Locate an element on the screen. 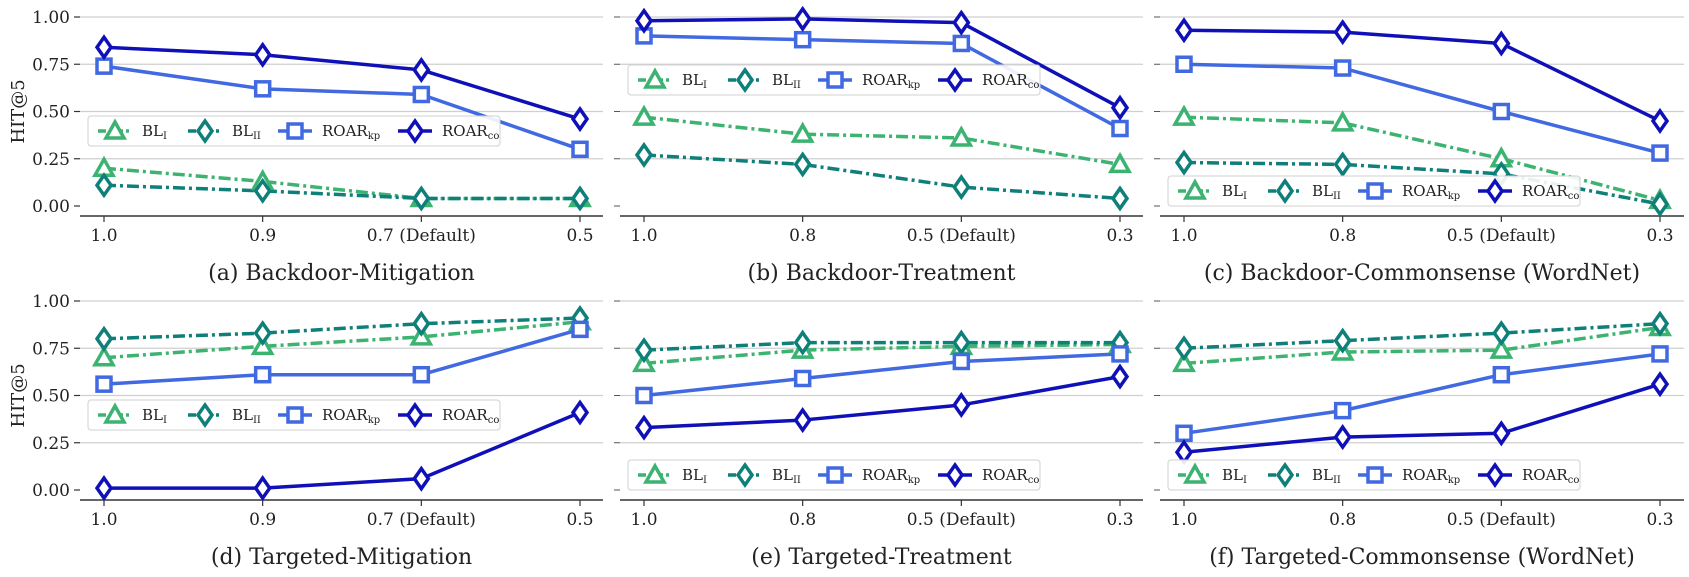  panel-caption: (c) Backdoor-Commonsense (WordNet) is located at coordinates (1422, 273).